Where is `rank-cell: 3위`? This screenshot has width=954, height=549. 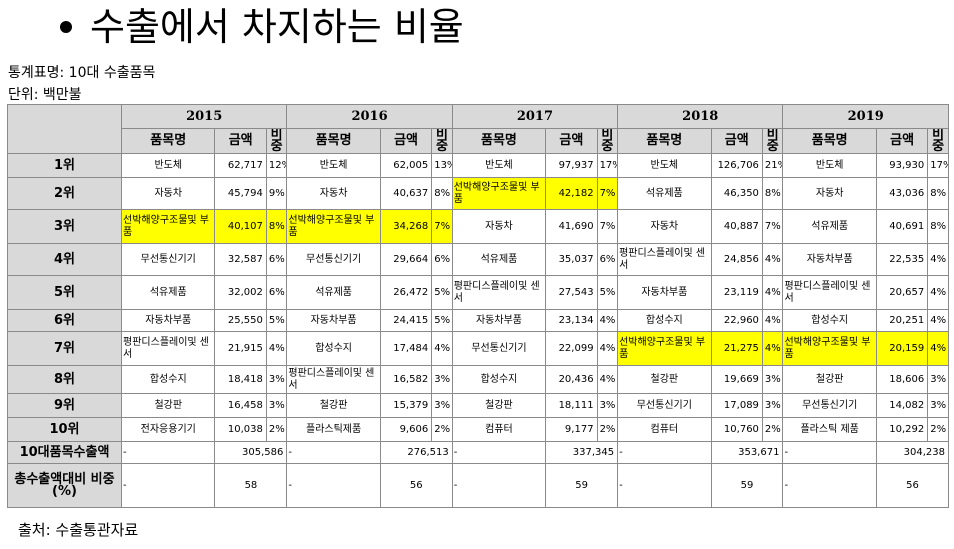 rank-cell: 3위 is located at coordinates (64, 226).